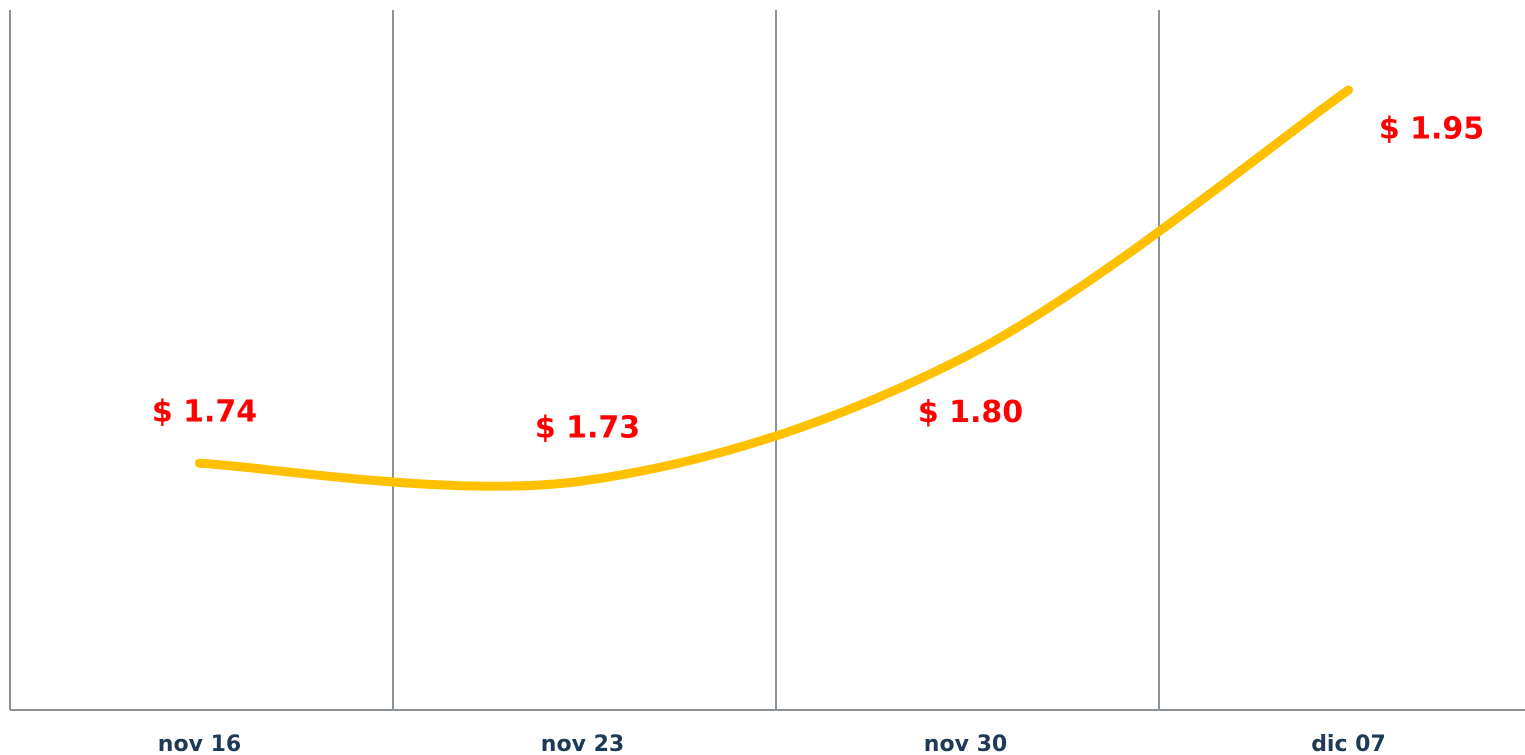 The image size is (1525, 755). What do you see at coordinates (587, 428) in the screenshot?
I see `data-label: $ 1.73` at bounding box center [587, 428].